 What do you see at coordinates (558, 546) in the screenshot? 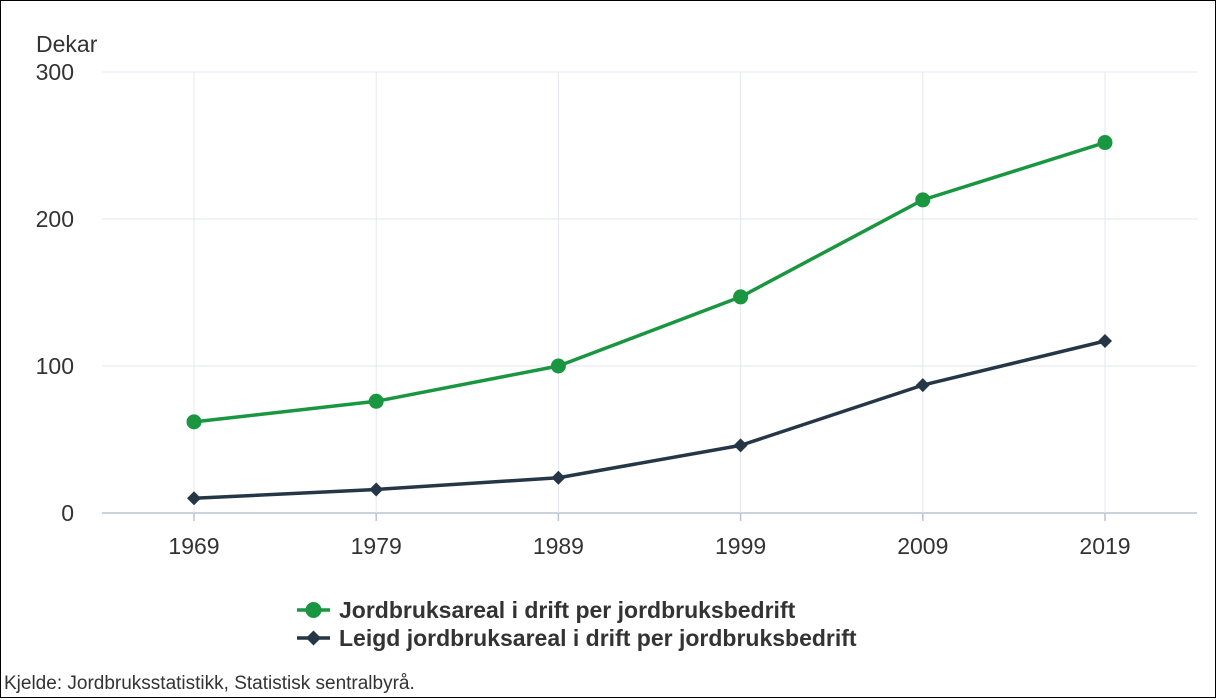
I see `x-tick-label: 1989` at bounding box center [558, 546].